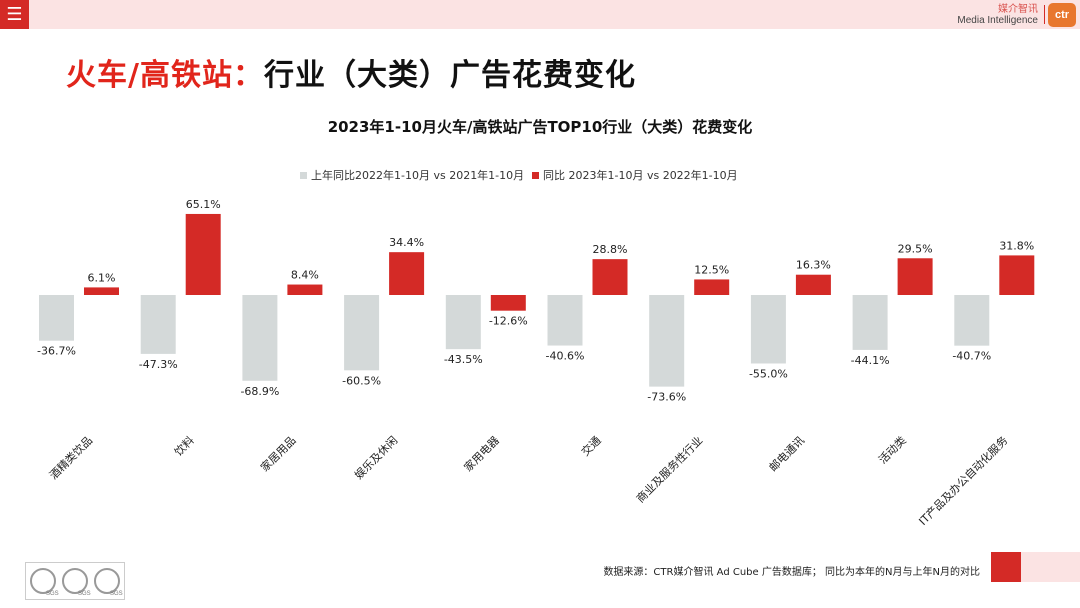  Describe the element at coordinates (463, 359) in the screenshot. I see `data-label: -43.5%` at that location.